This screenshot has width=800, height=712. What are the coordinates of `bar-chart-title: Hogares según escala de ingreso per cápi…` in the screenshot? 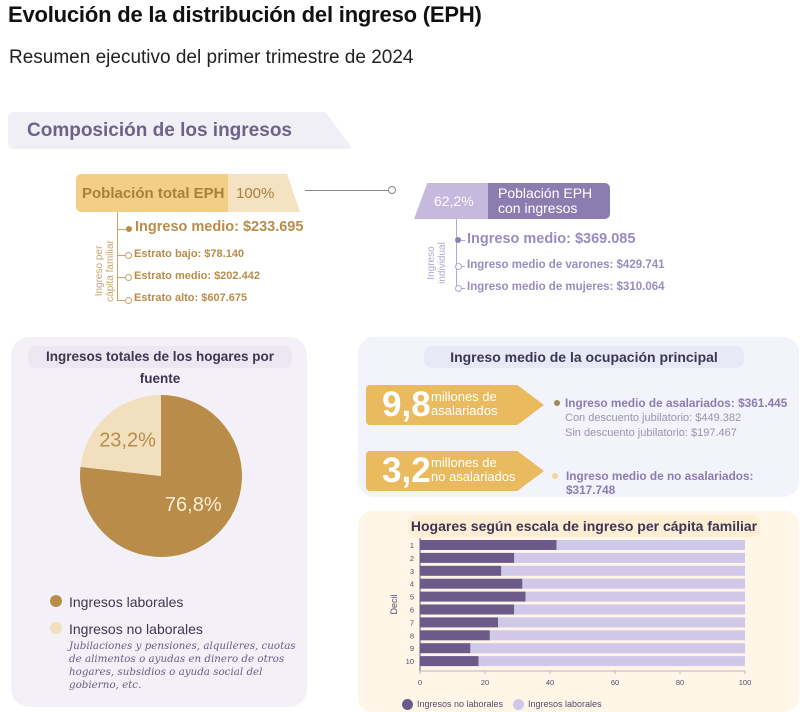 It's located at (584, 526).